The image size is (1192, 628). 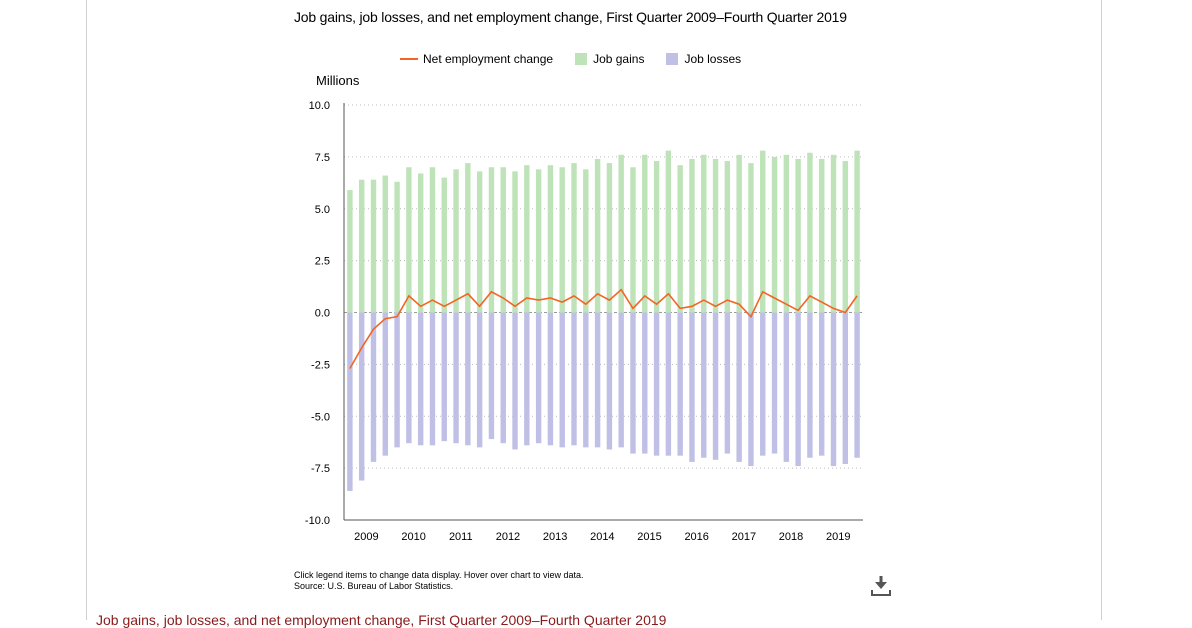 What do you see at coordinates (409, 59) in the screenshot?
I see `net-line-swatch` at bounding box center [409, 59].